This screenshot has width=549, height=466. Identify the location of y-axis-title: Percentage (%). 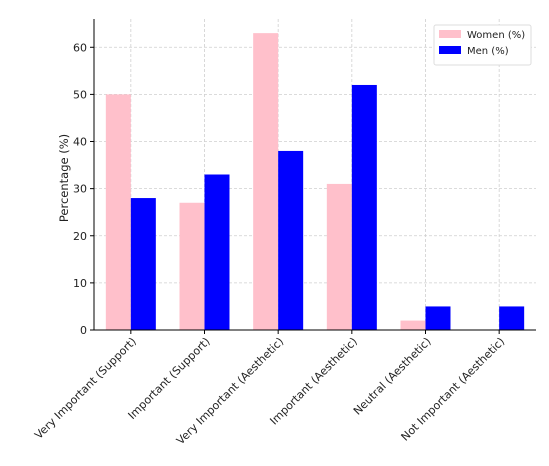
(64, 178).